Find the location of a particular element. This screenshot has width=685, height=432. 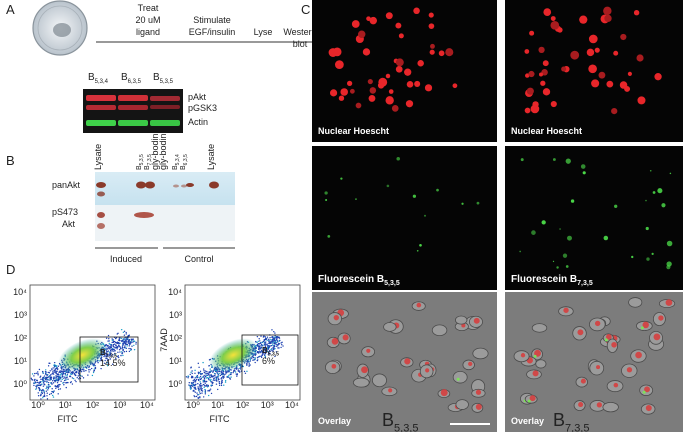

gate-label: B7,3,5 is located at coordinates (108, 353).